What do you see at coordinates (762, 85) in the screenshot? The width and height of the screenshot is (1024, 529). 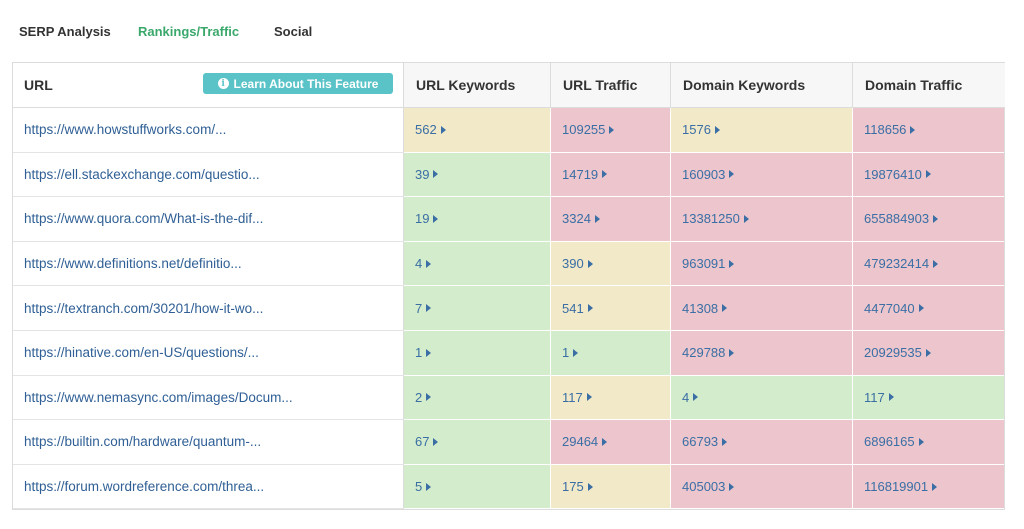 I see `domain-keywords-header: Domain Keywords` at bounding box center [762, 85].